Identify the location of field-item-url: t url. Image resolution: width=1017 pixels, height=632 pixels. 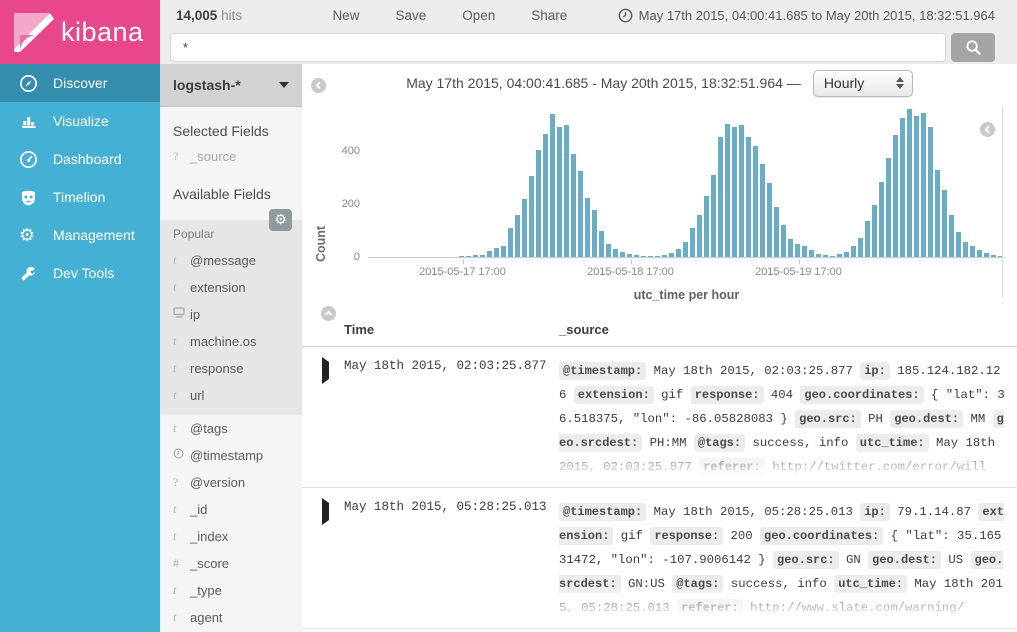
(231, 395).